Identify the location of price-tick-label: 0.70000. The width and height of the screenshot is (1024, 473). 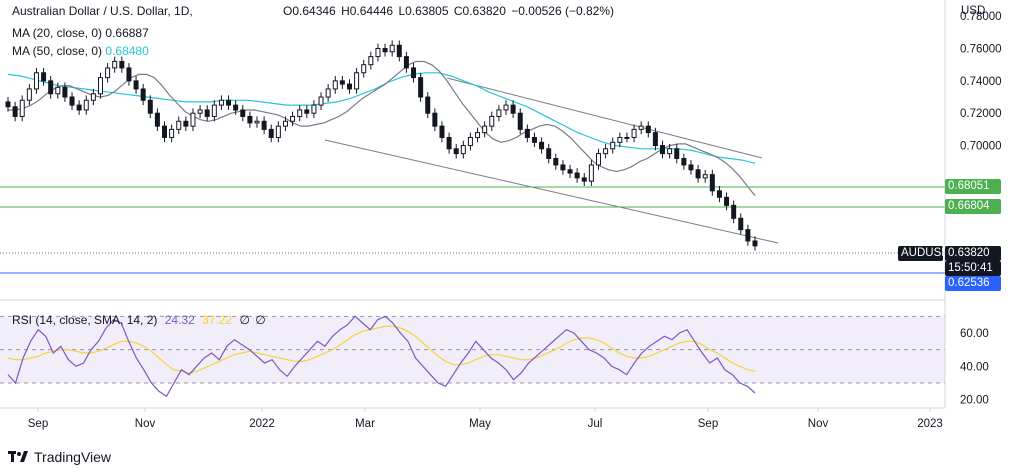
(981, 147).